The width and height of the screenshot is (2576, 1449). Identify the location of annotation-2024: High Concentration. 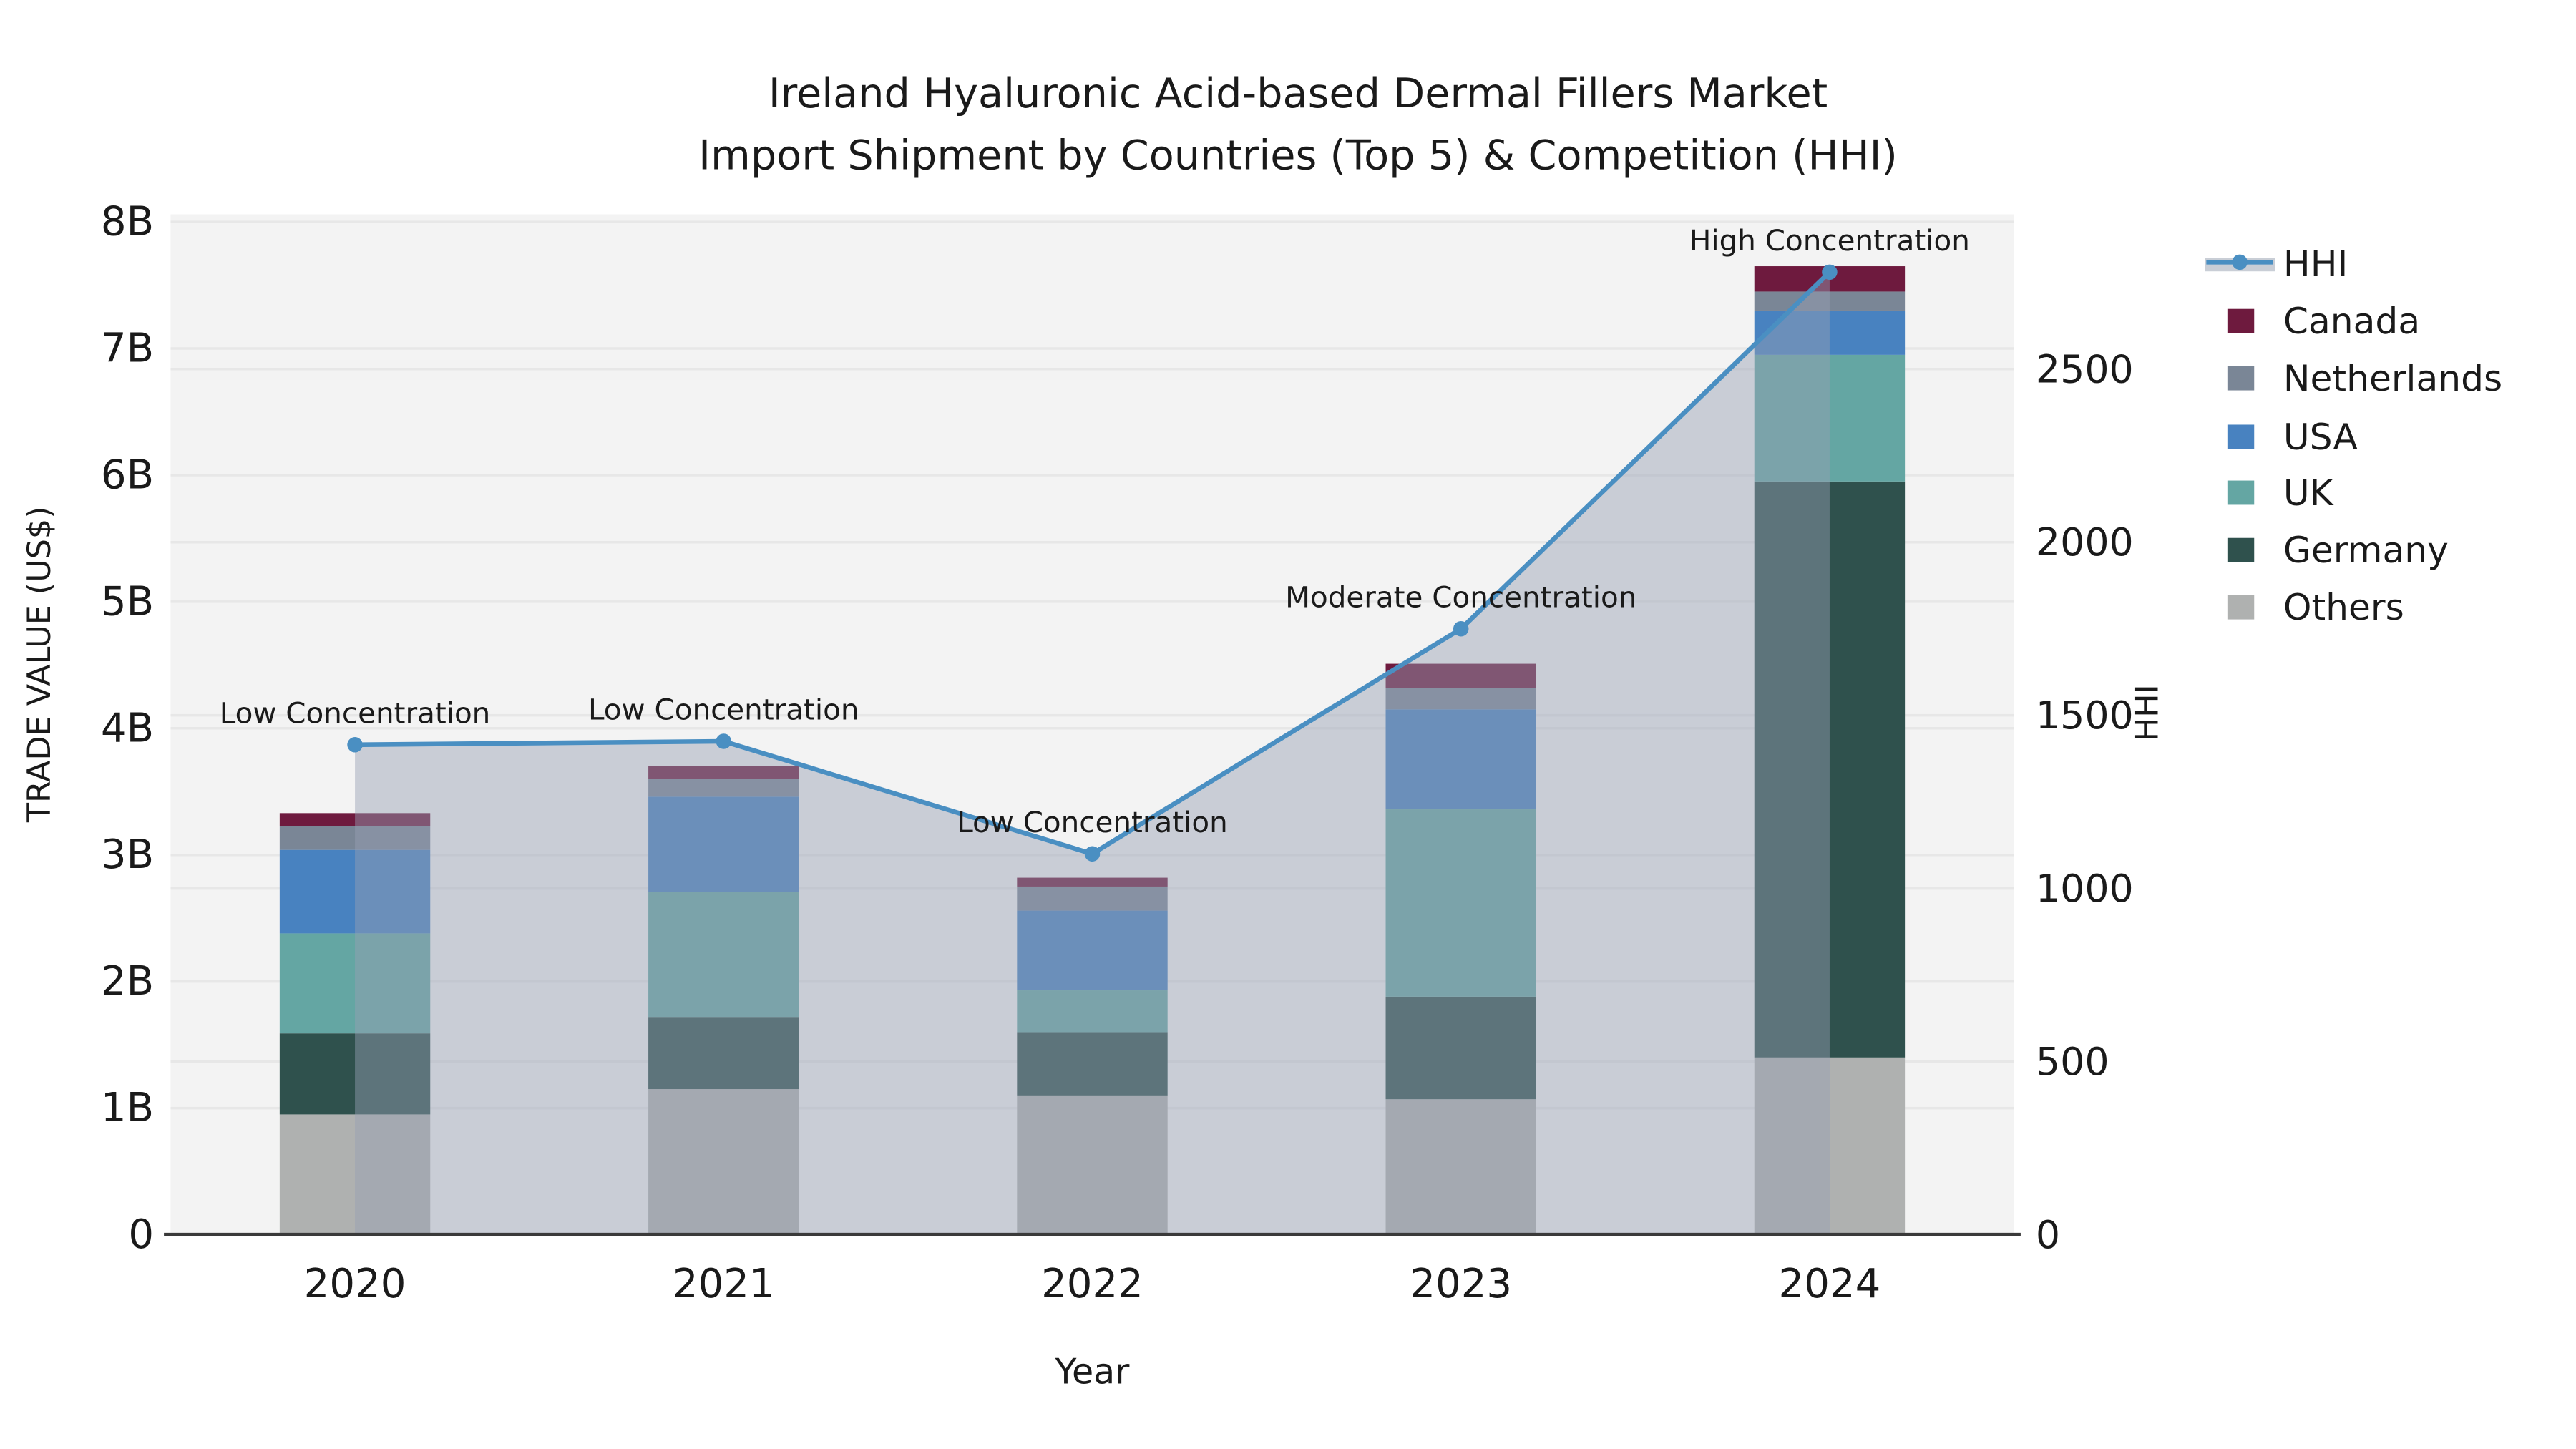
(1830, 240).